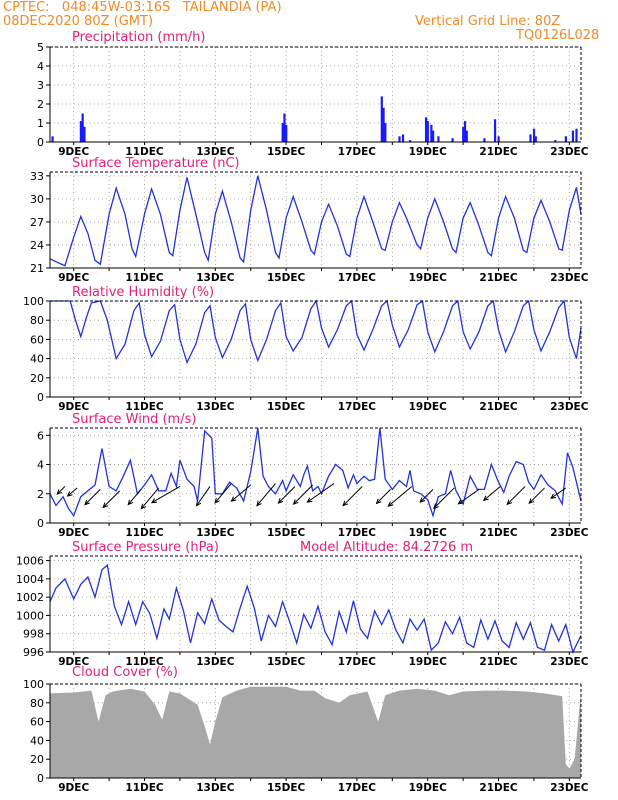 Image resolution: width=618 pixels, height=800 pixels. Describe the element at coordinates (215, 533) in the screenshot. I see `wind-x-tick-label: 13DEC` at that location.